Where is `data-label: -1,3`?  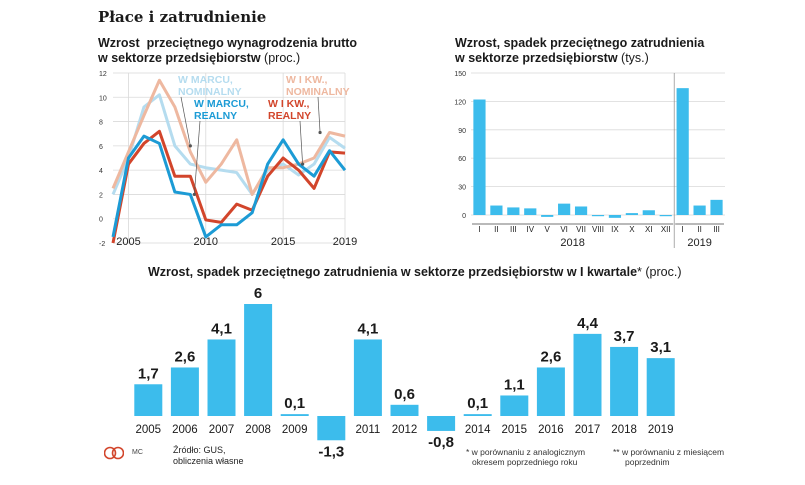 data-label: -1,3 is located at coordinates (331, 451).